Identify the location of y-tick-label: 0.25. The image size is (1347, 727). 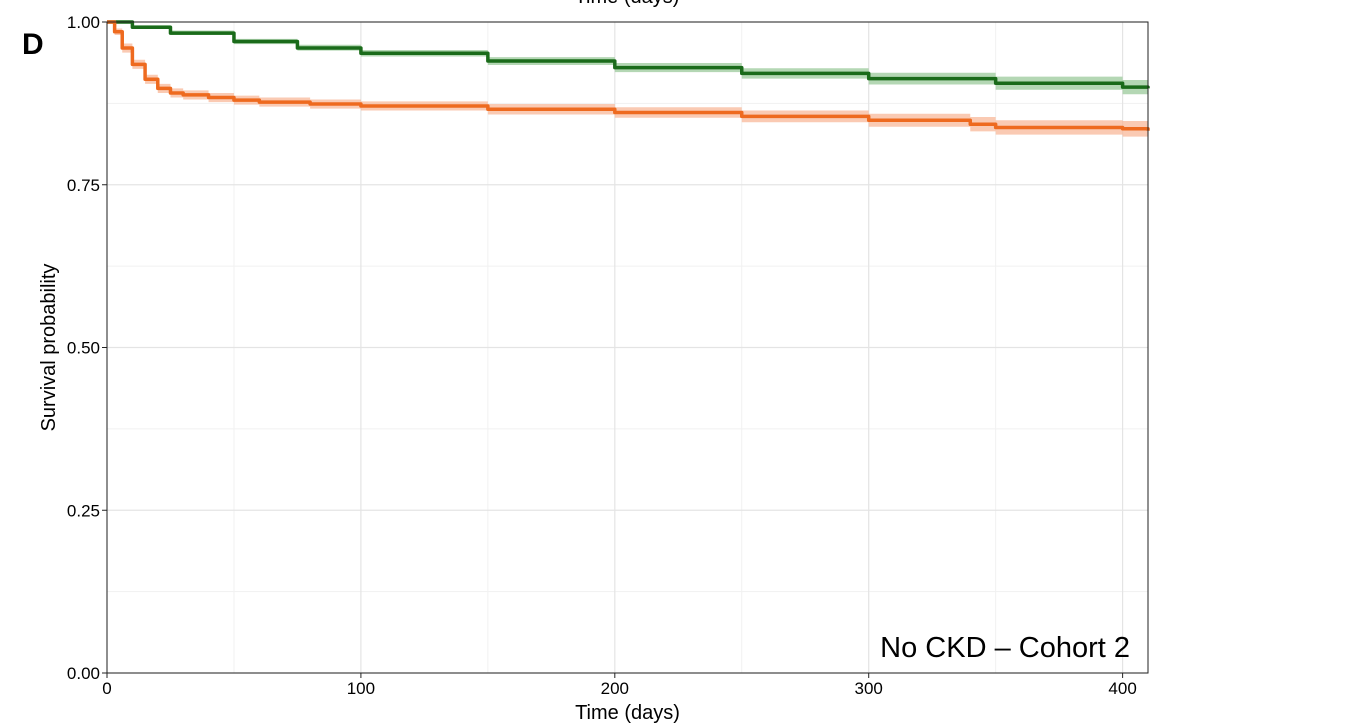
(83, 510).